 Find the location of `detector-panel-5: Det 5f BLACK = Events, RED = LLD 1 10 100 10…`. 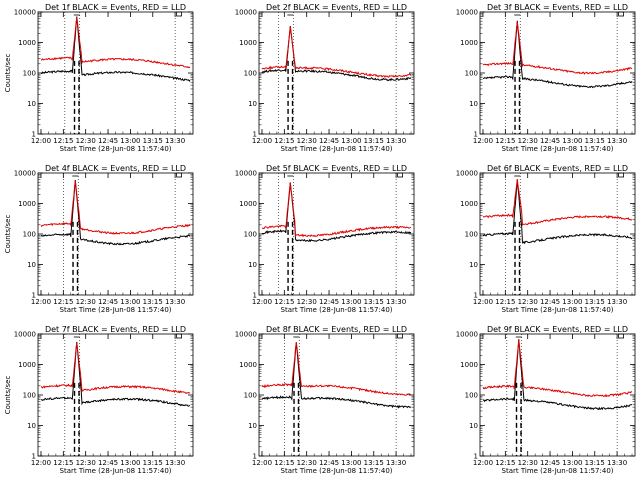

detector-panel-5: Det 5f BLACK = Events, RED = LLD 1 10 100 10… is located at coordinates (325, 239).